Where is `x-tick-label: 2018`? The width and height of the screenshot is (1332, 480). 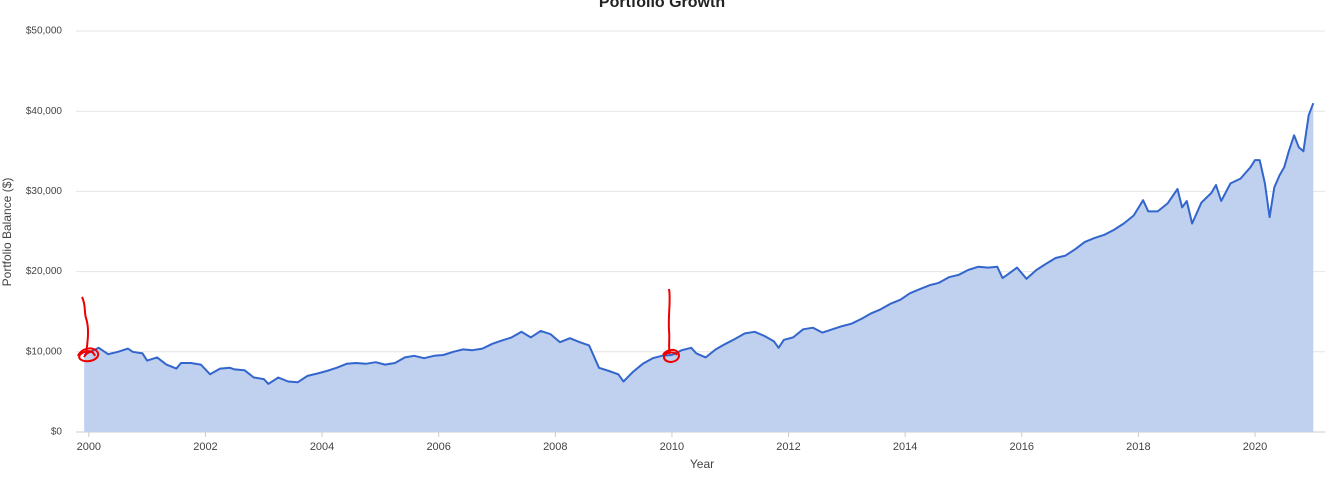
x-tick-label: 2018 is located at coordinates (1138, 447).